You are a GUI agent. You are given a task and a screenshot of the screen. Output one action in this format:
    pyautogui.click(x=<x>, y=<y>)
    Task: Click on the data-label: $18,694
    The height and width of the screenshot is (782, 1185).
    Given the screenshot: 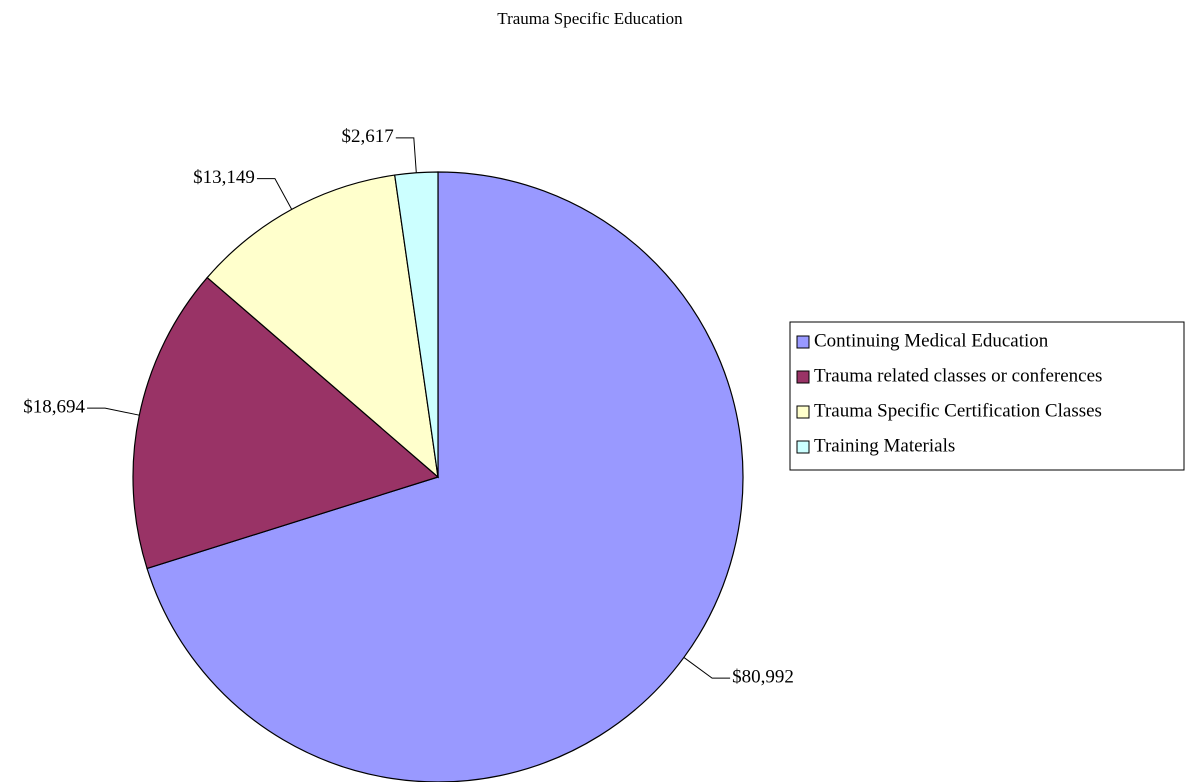 What is the action you would take?
    pyautogui.click(x=54, y=406)
    